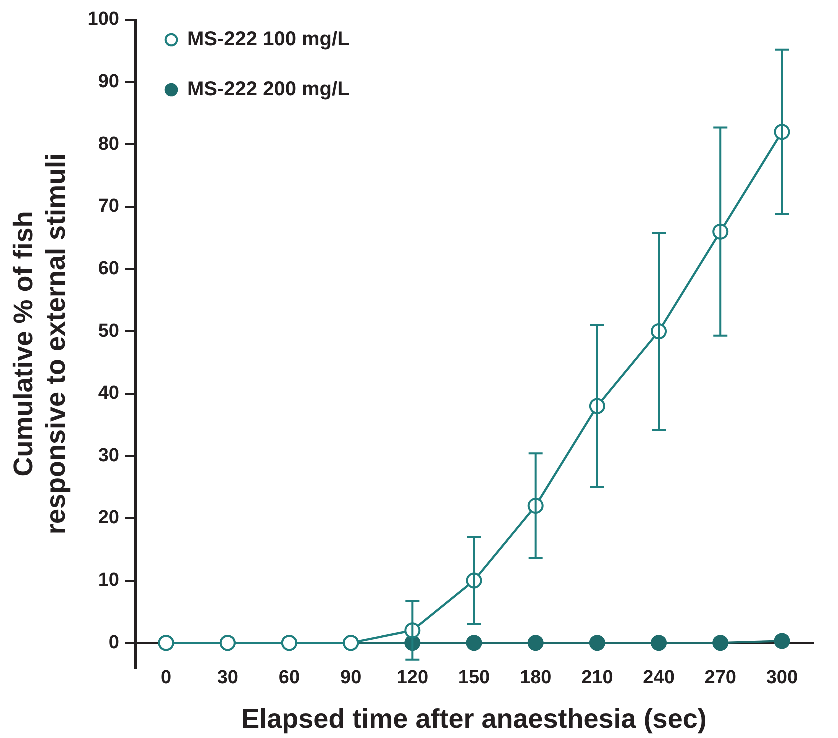  I want to click on y-tick-label: 50, so click(109, 331).